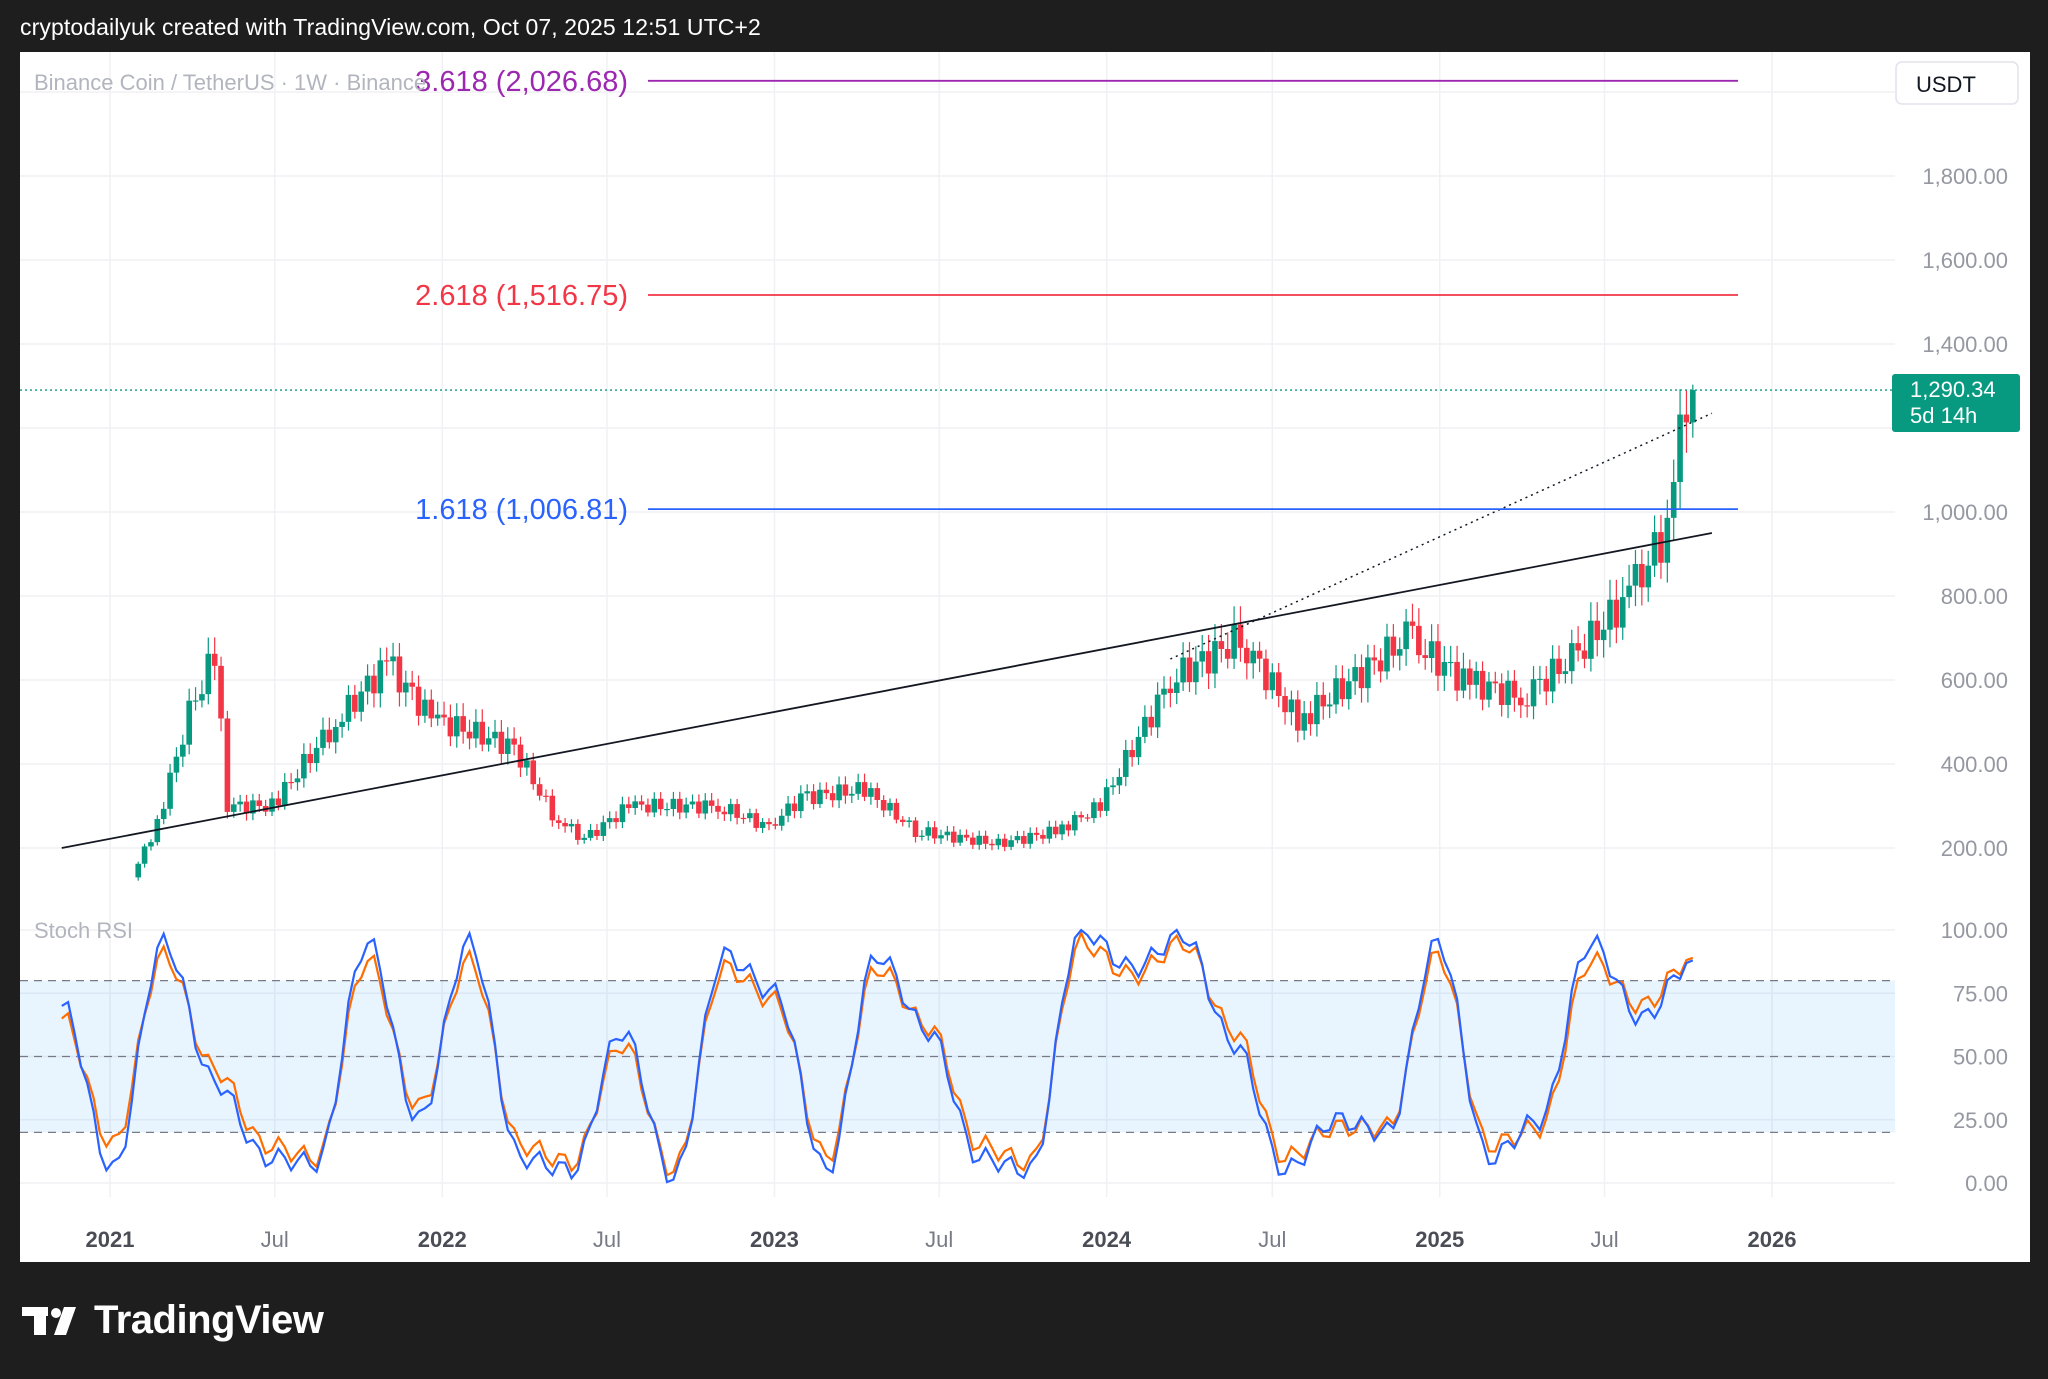 The image size is (2048, 1379). What do you see at coordinates (1956, 403) in the screenshot?
I see `last-price-badge-bg` at bounding box center [1956, 403].